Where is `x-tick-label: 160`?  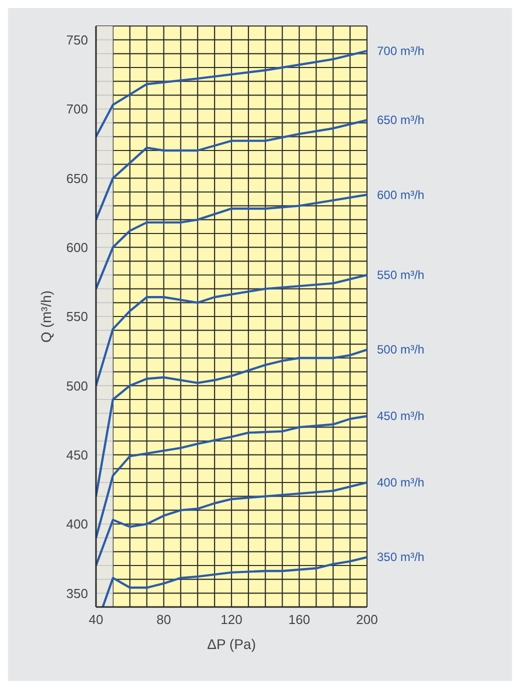 x-tick-label: 160 is located at coordinates (299, 620).